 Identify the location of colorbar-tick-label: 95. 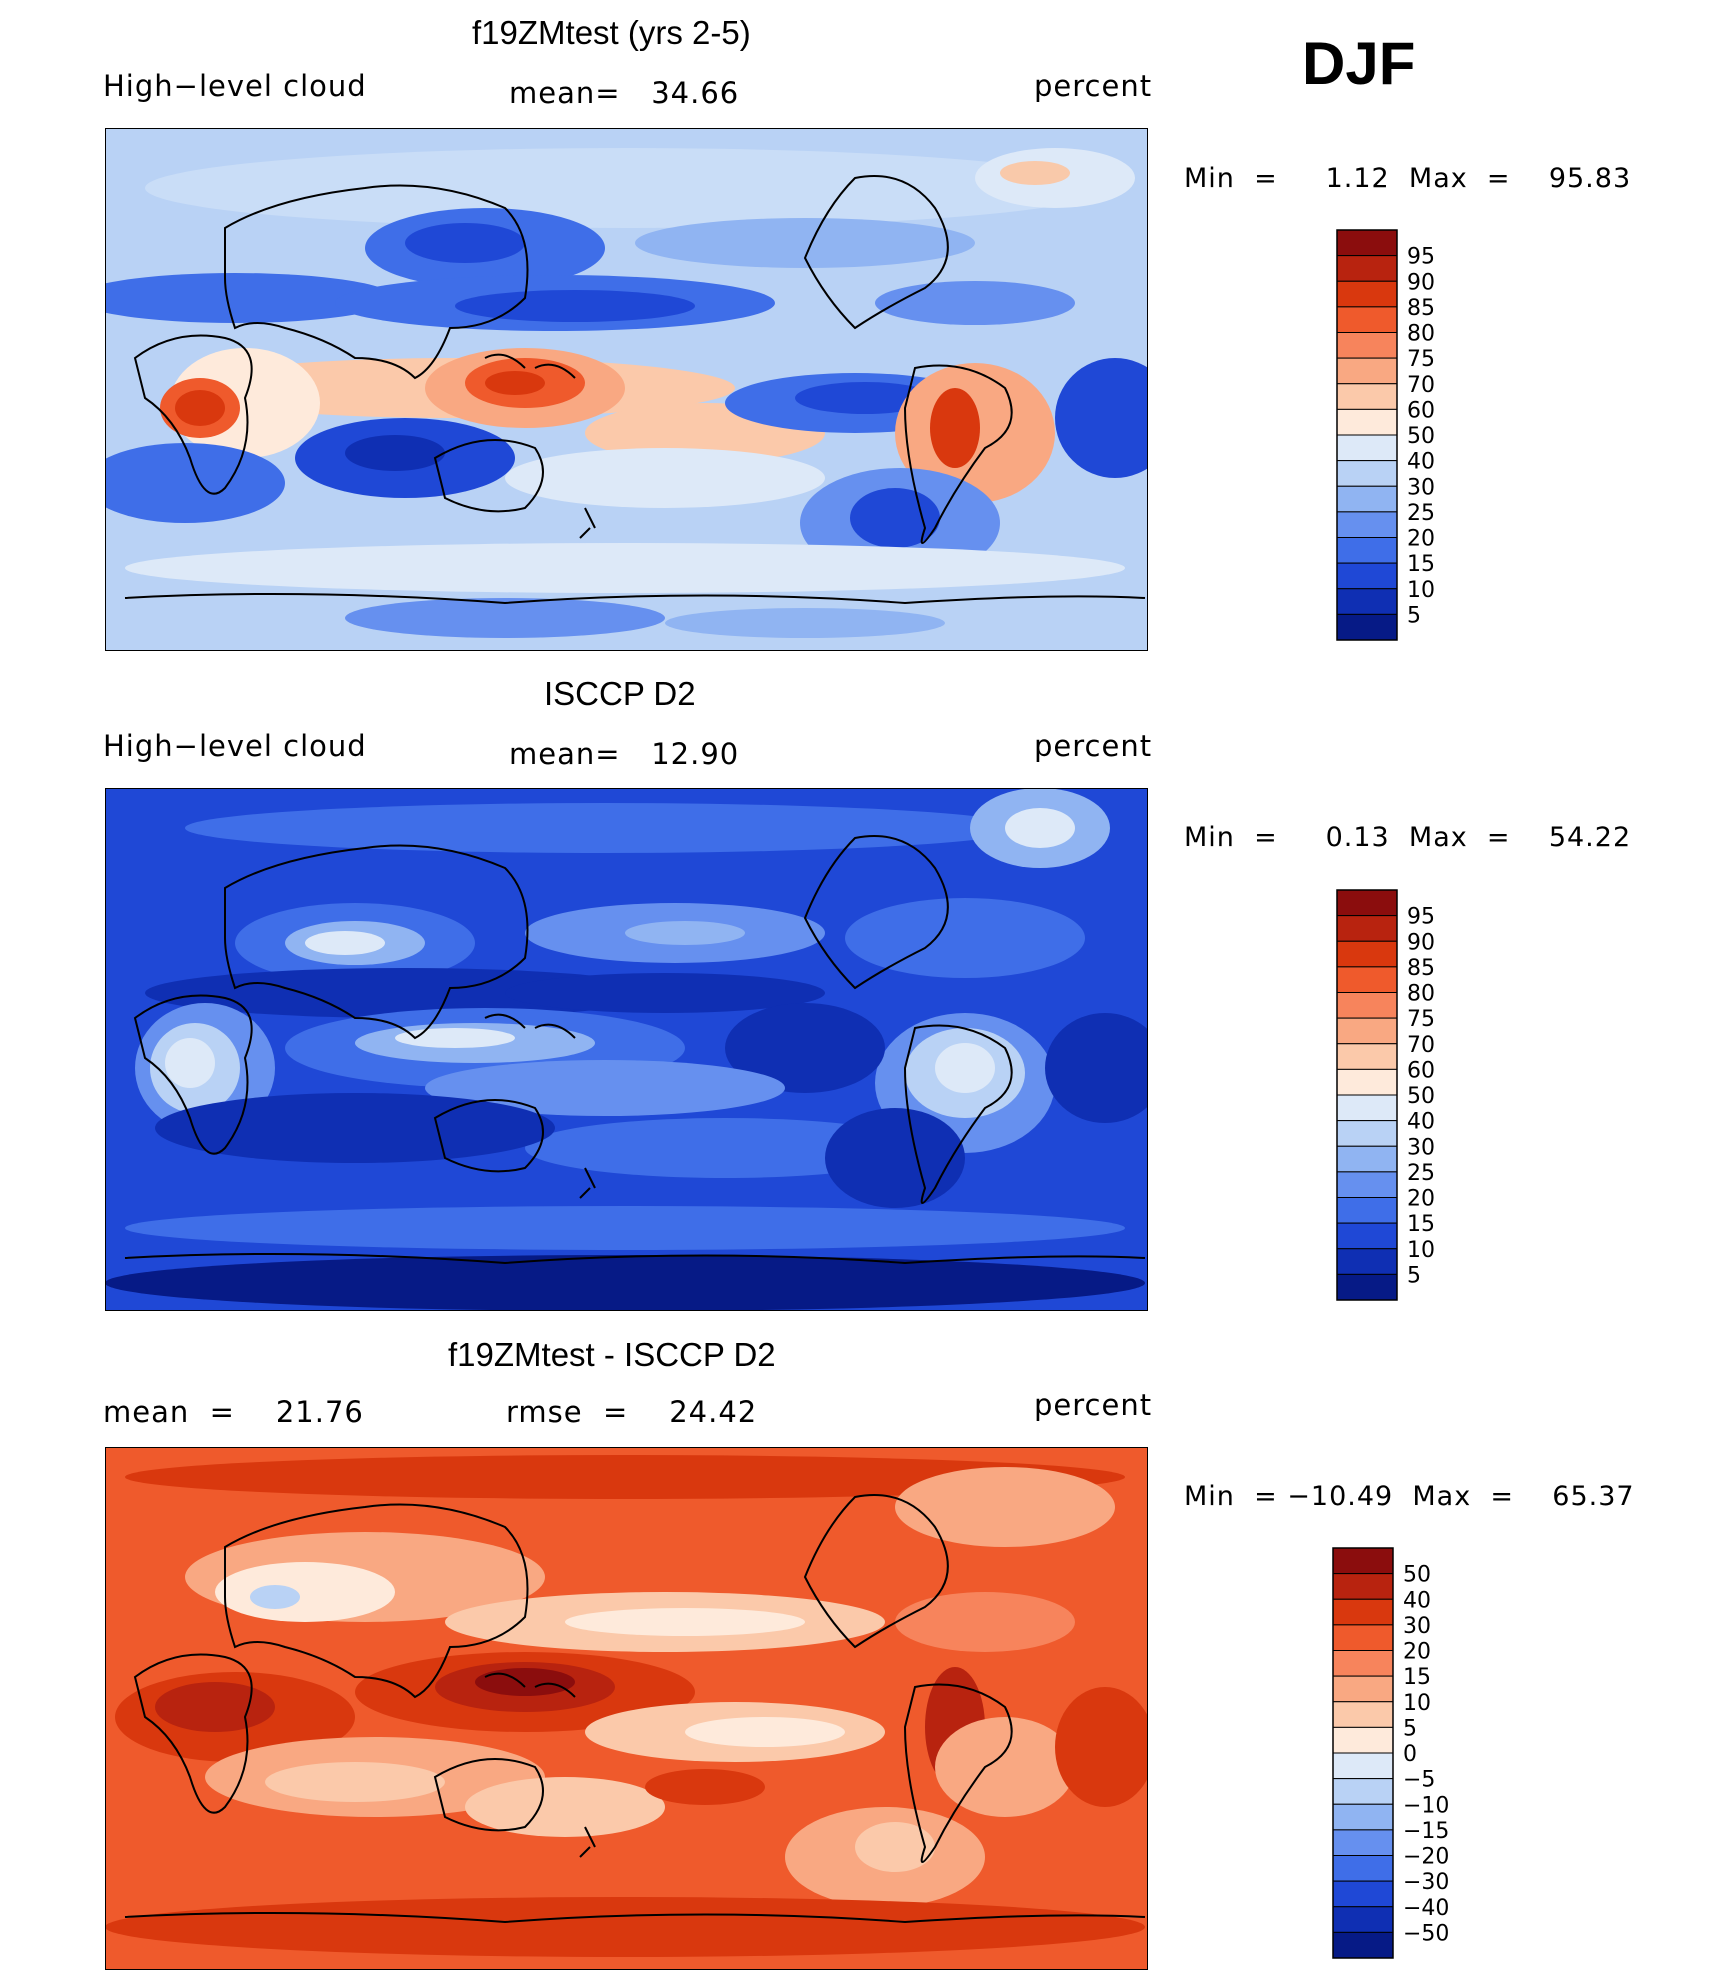
(1421, 917).